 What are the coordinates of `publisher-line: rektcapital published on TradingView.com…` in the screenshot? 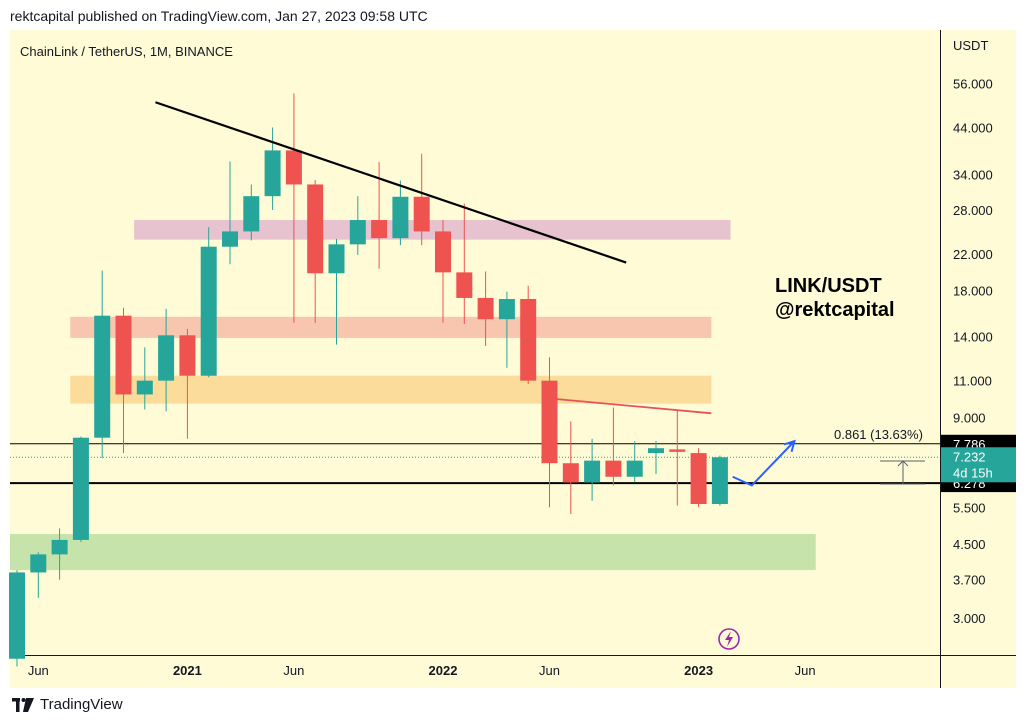 It's located at (219, 16).